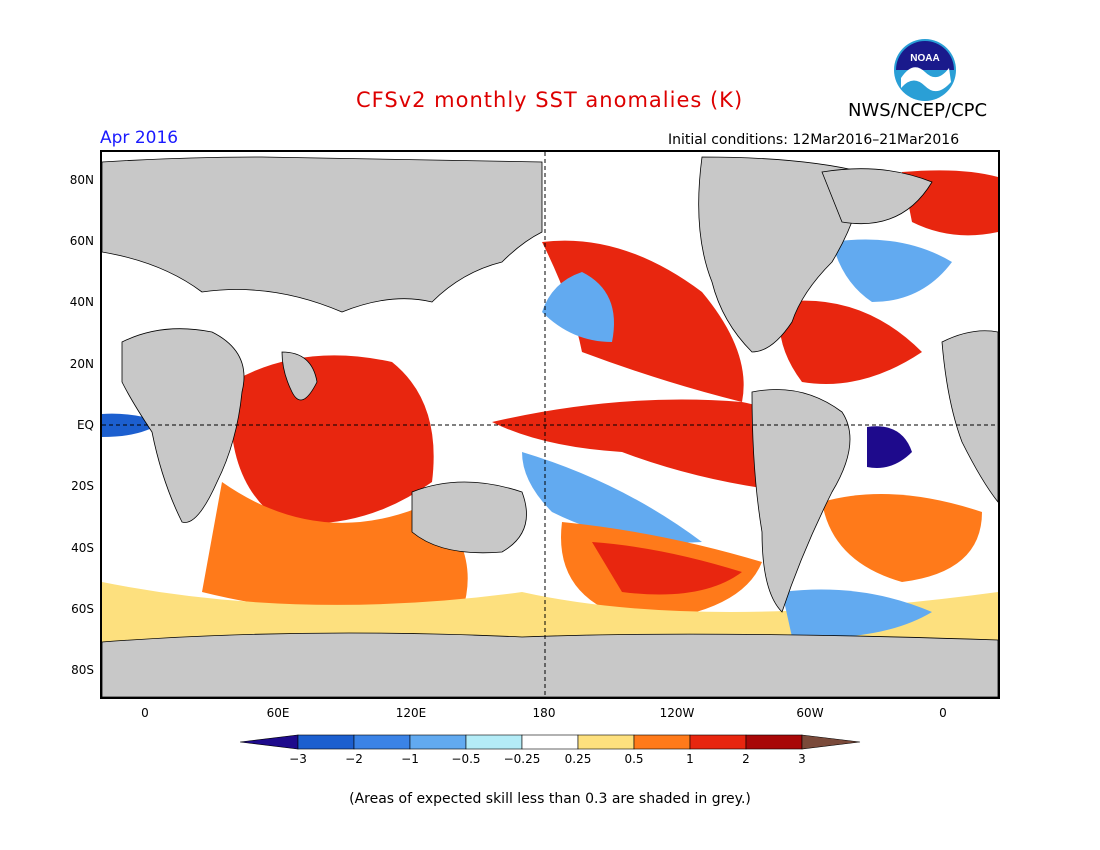 The image size is (1100, 850). Describe the element at coordinates (943, 713) in the screenshot. I see `lon-label-0-right: 0` at that location.